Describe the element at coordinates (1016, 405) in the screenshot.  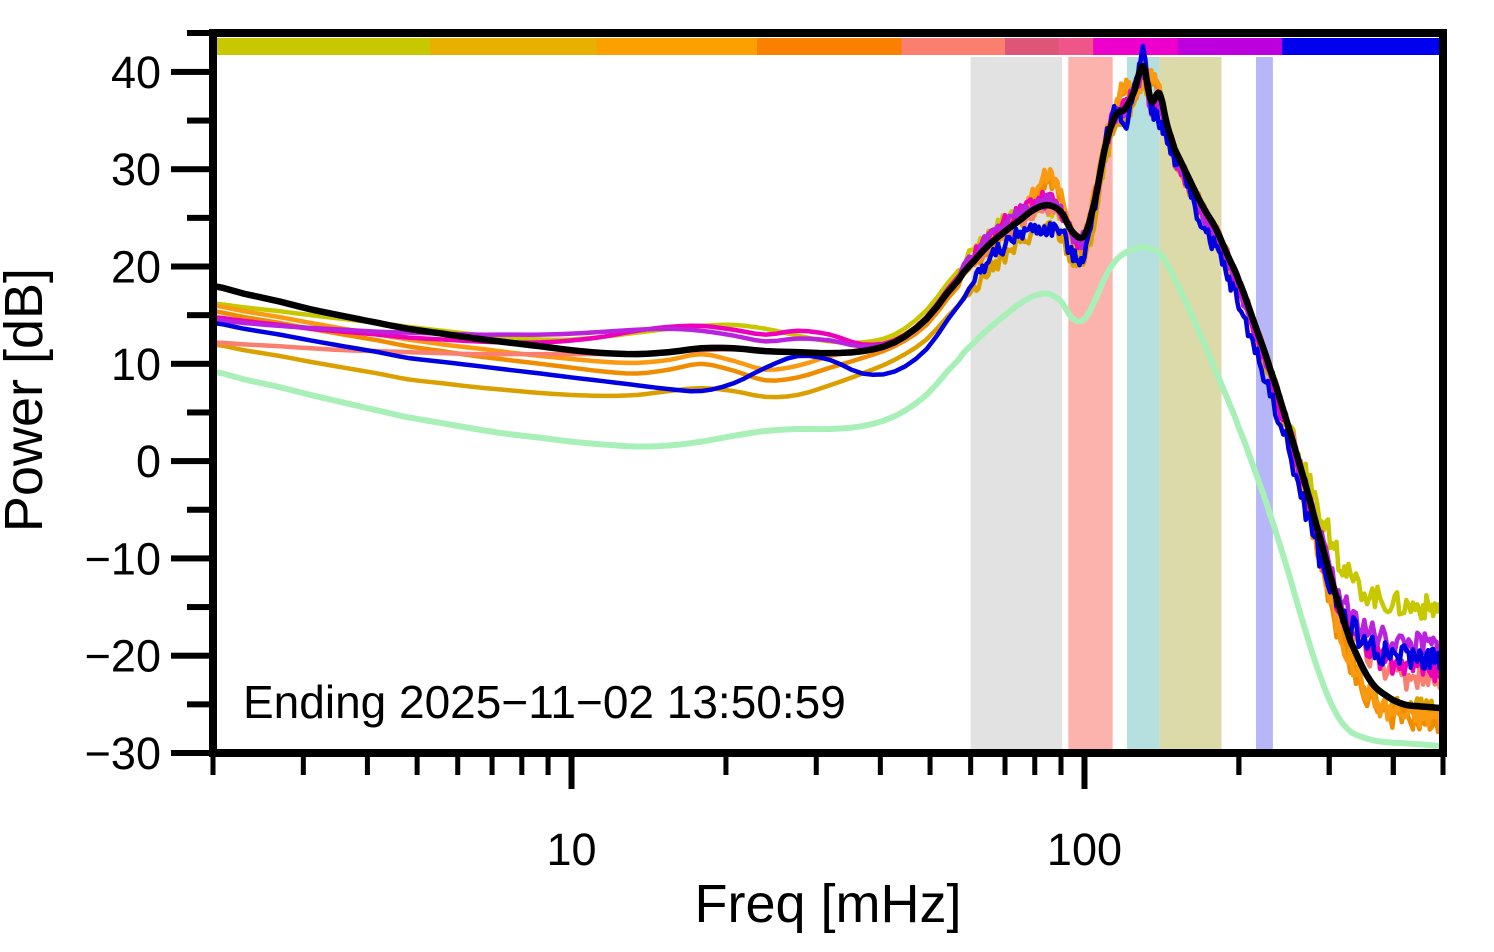
I see `band-gray` at that location.